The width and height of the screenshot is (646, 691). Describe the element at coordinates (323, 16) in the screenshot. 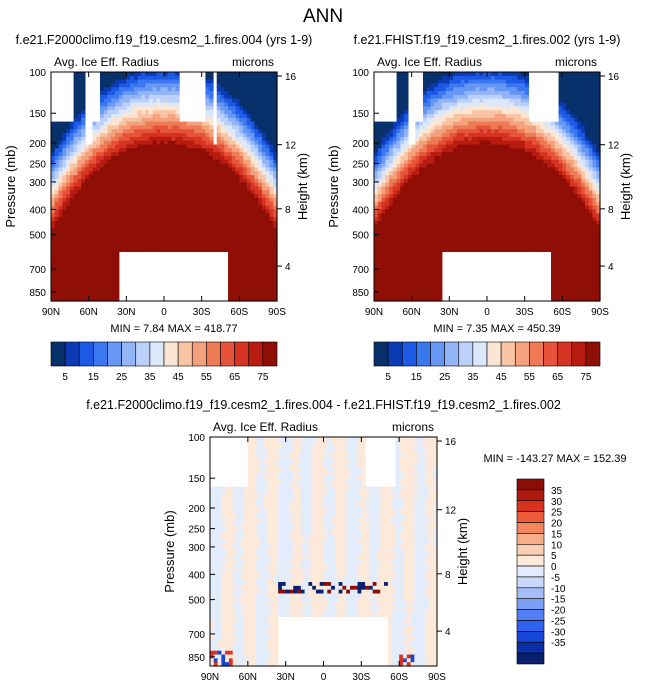

I see `page-title: ANN` at that location.